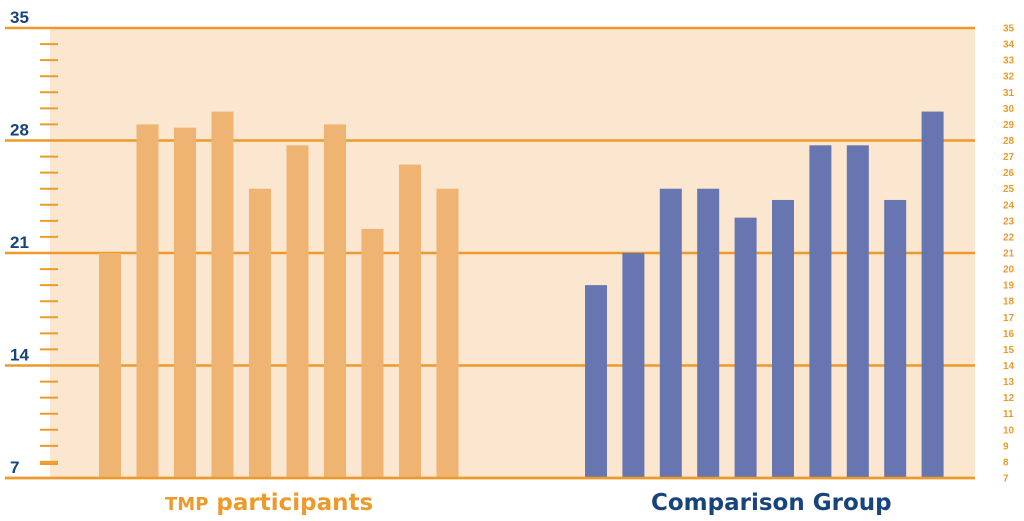  What do you see at coordinates (1009, 398) in the screenshot?
I see `right-tick-label: 12` at bounding box center [1009, 398].